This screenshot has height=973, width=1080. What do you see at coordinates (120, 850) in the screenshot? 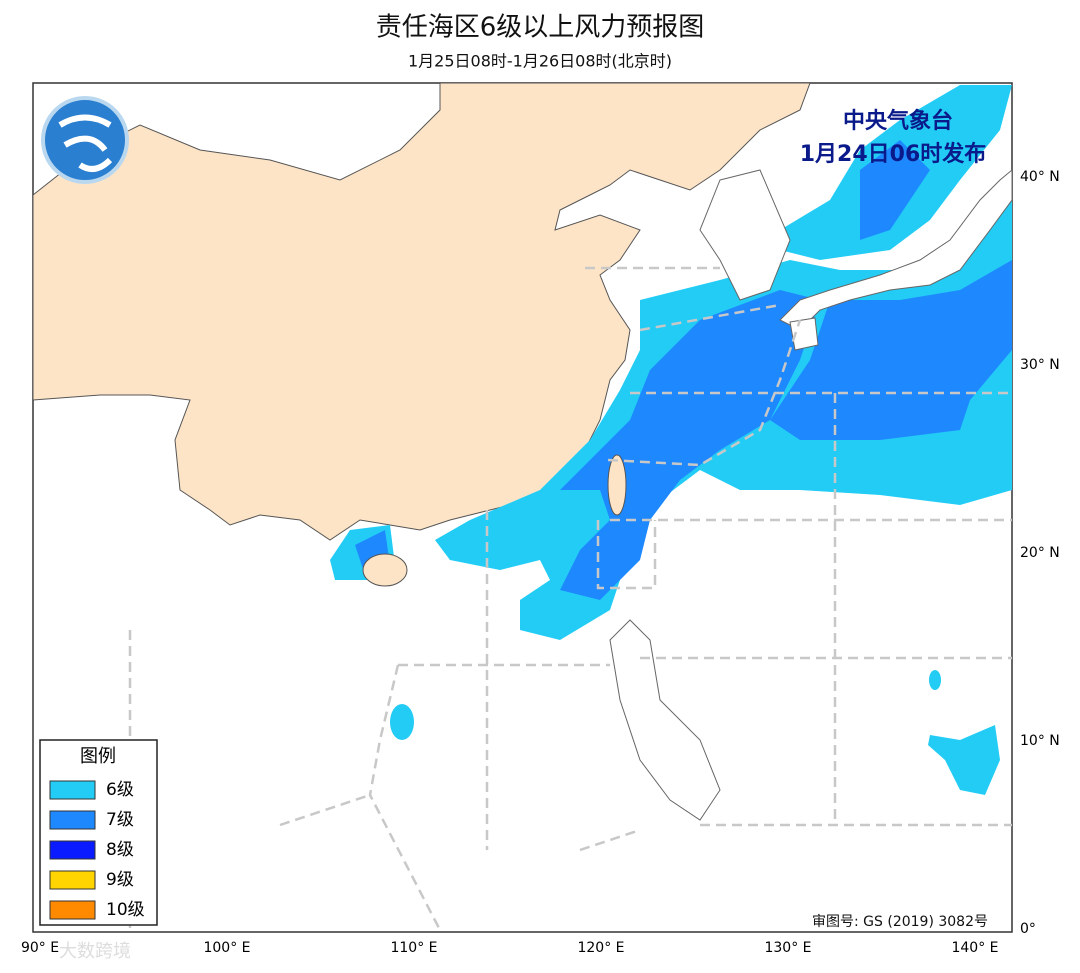
I see `legend-label: 8级` at bounding box center [120, 850].